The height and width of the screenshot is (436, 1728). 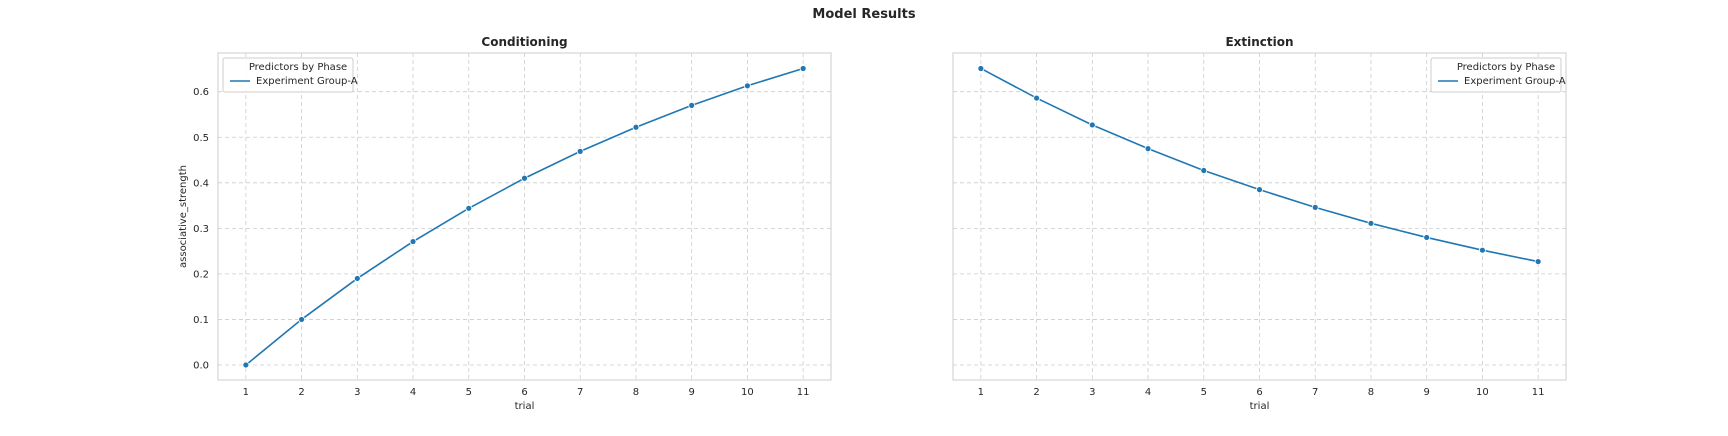 What do you see at coordinates (201, 138) in the screenshot?
I see `y-tick-label: 0.5` at bounding box center [201, 138].